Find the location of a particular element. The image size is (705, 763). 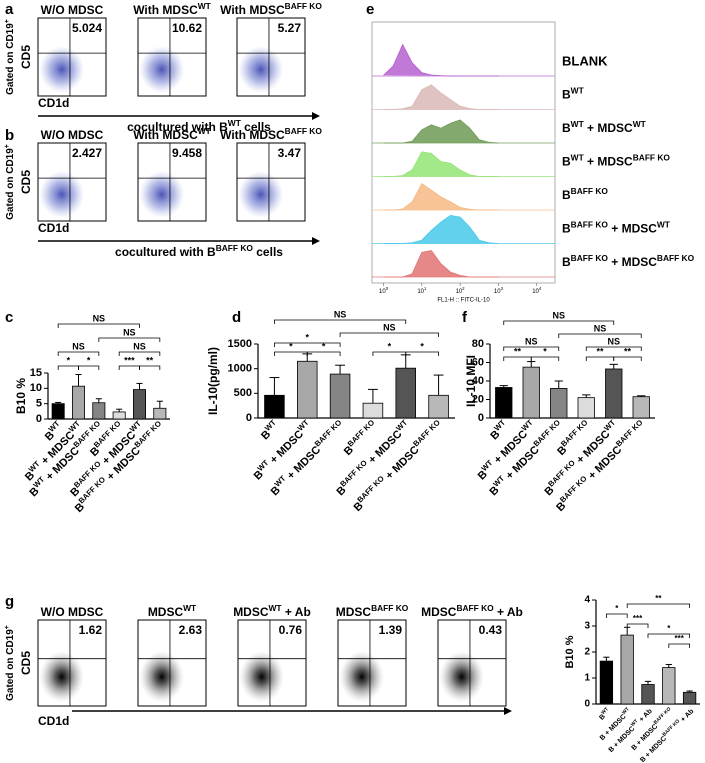

plot-title: MDSCWT is located at coordinates (172, 611).